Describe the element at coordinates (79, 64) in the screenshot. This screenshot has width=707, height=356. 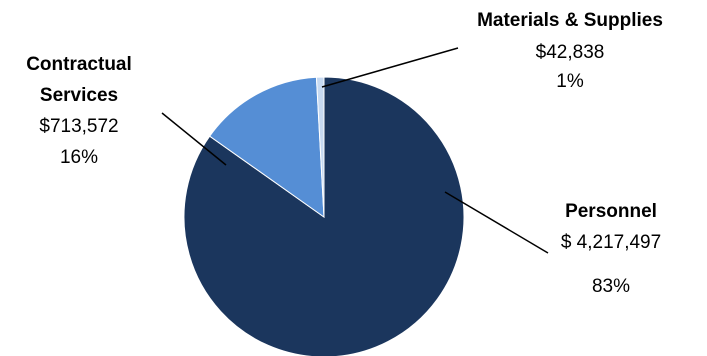
I see `label-contractual-name-line1: Contractual` at that location.